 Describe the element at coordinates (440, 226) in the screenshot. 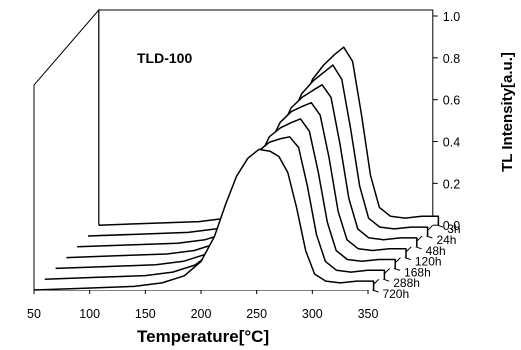

I see `series-end-tick-3h` at that location.